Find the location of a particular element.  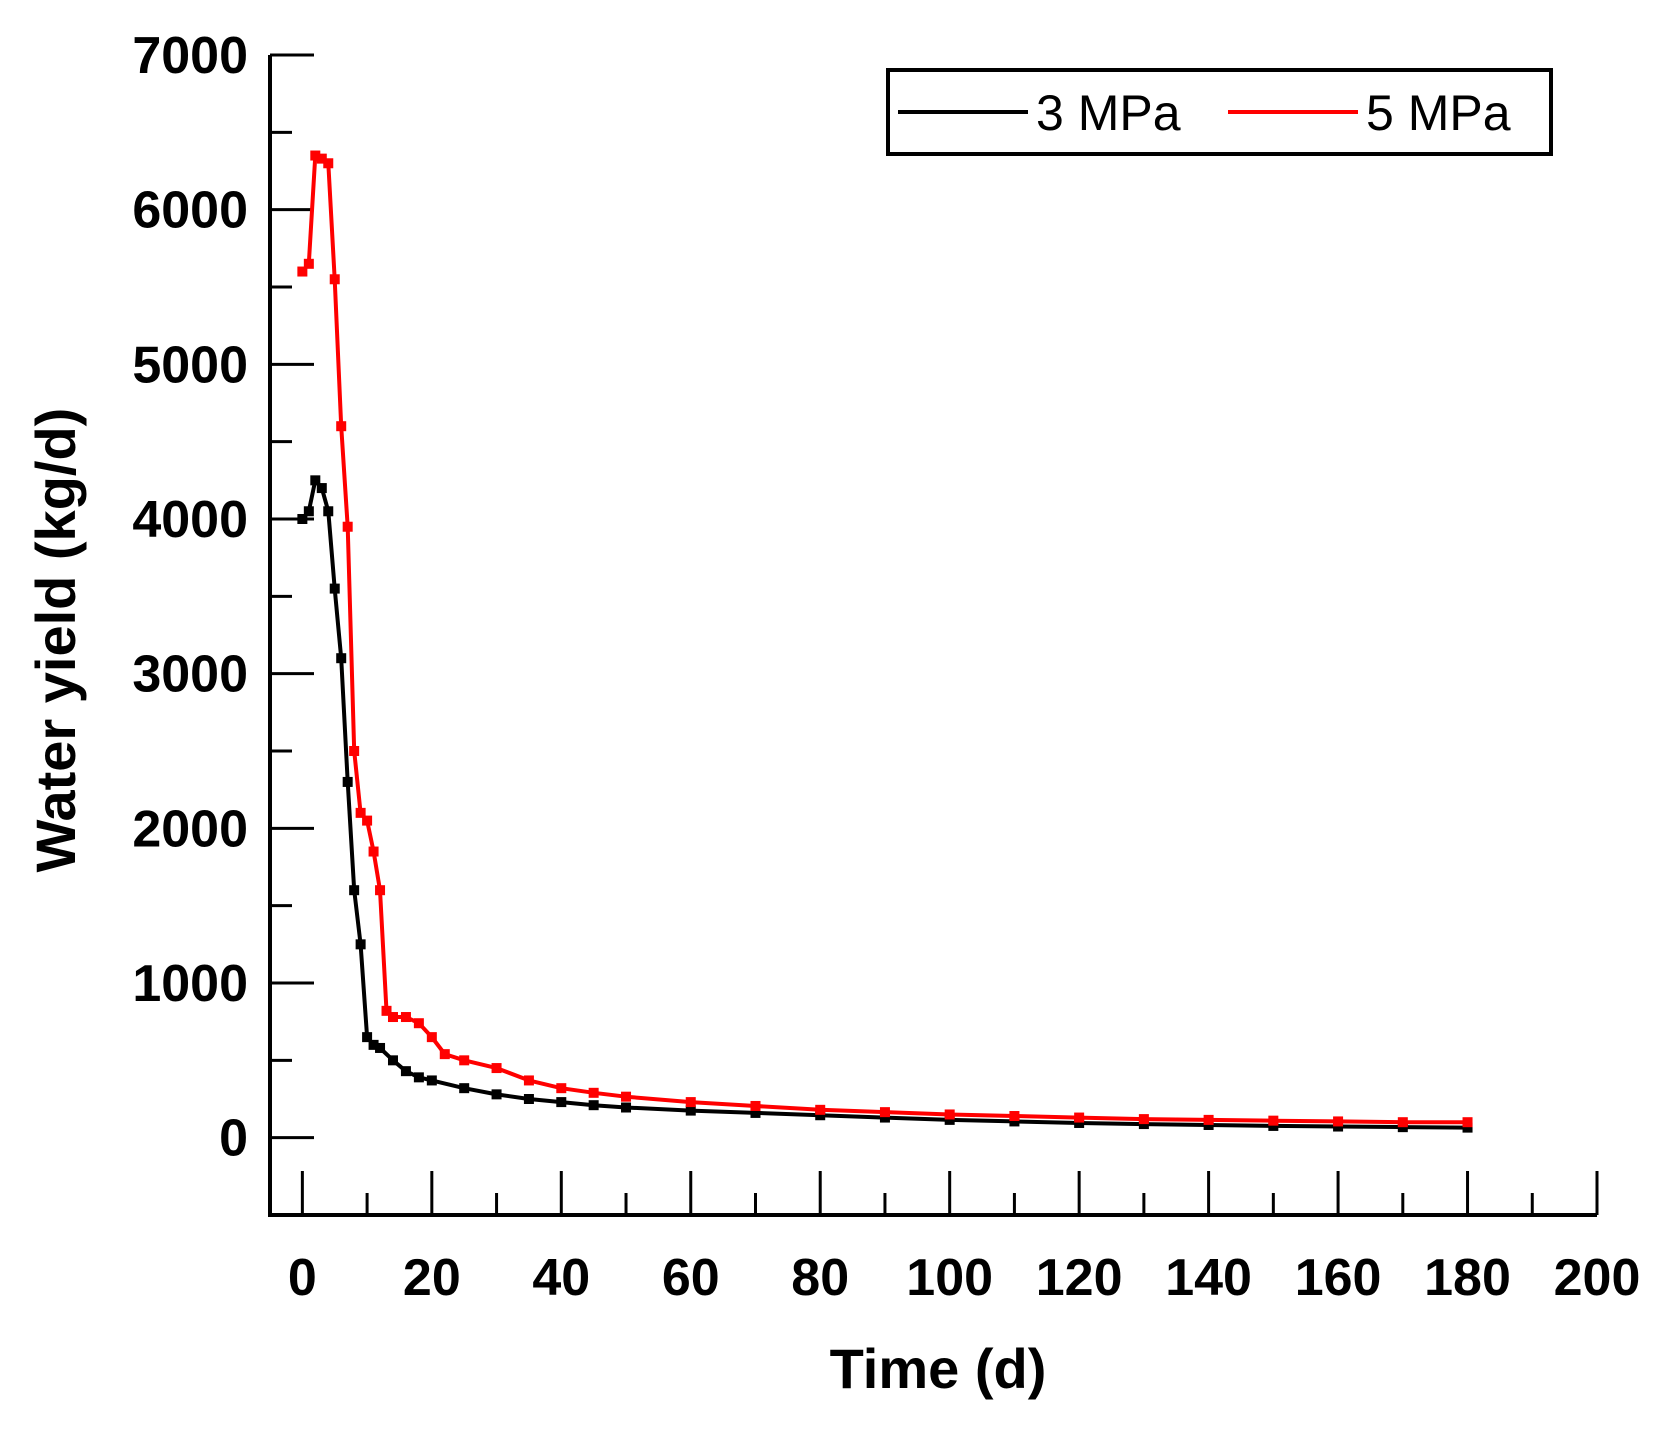

y-tick-label: 0 is located at coordinates (233, 1139).